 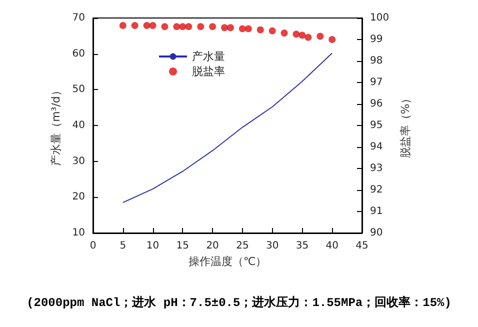 I want to click on y-tick-label: 10, so click(x=78, y=233).